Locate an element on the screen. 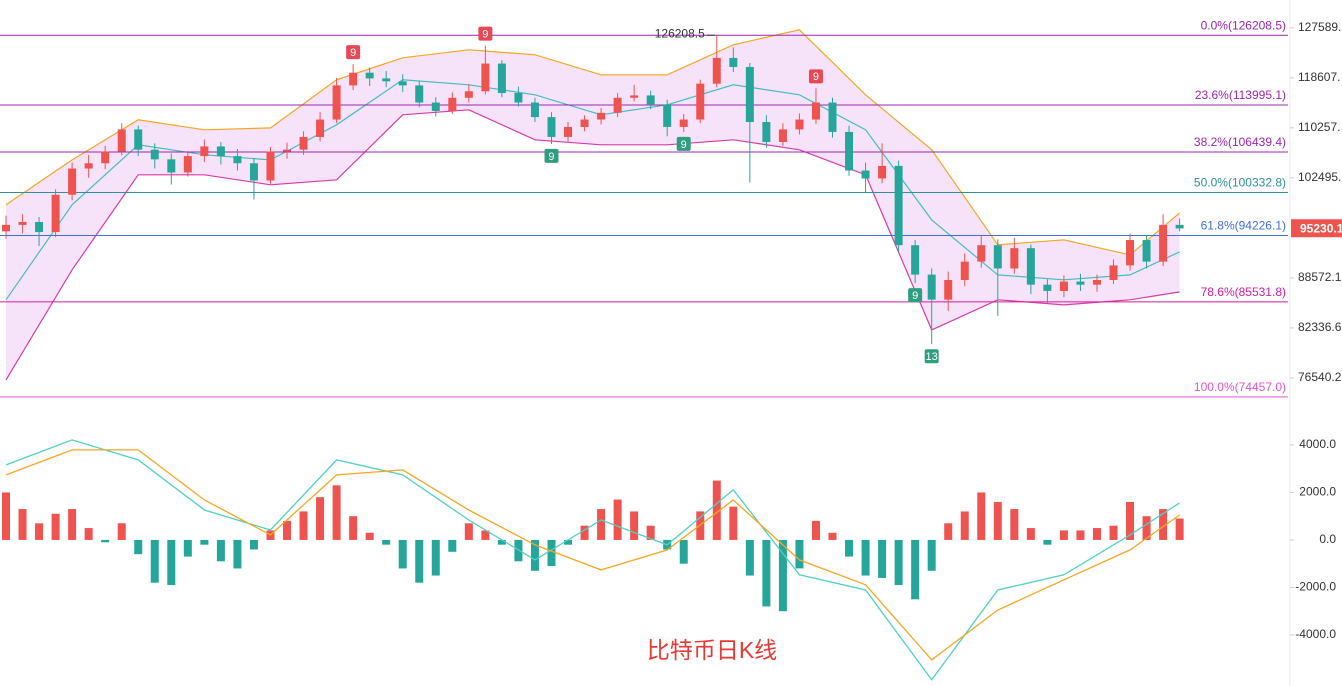 This screenshot has height=686, width=1342. y-tick-label: 102495. is located at coordinates (1319, 177).